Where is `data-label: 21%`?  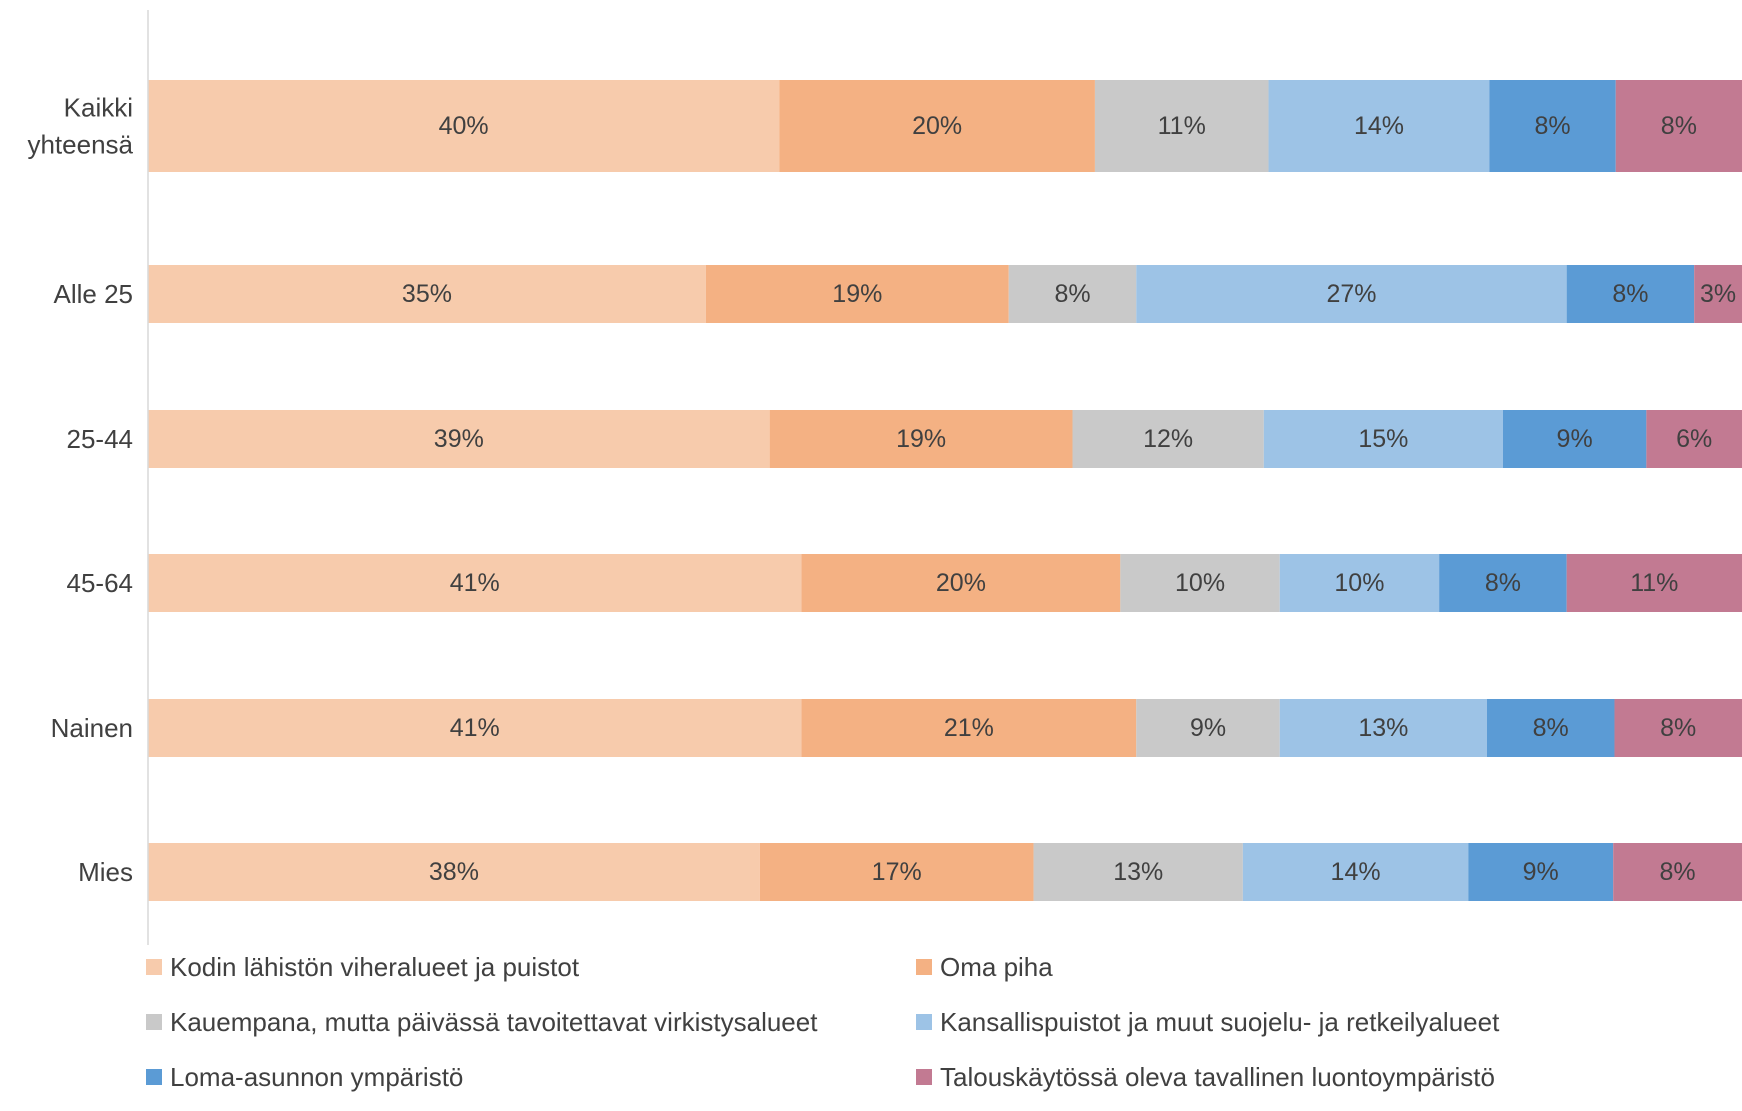 data-label: 21% is located at coordinates (969, 728).